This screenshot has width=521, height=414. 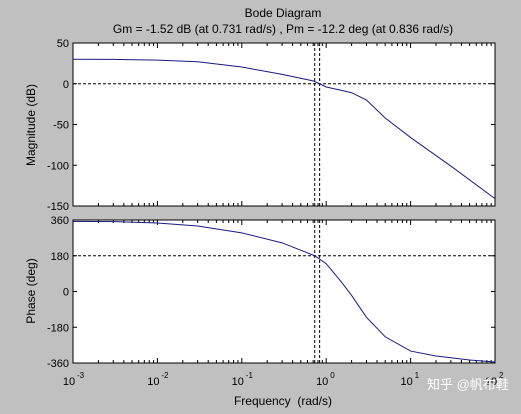 What do you see at coordinates (501, 375) in the screenshot?
I see `x-tick-exponent: 2` at bounding box center [501, 375].